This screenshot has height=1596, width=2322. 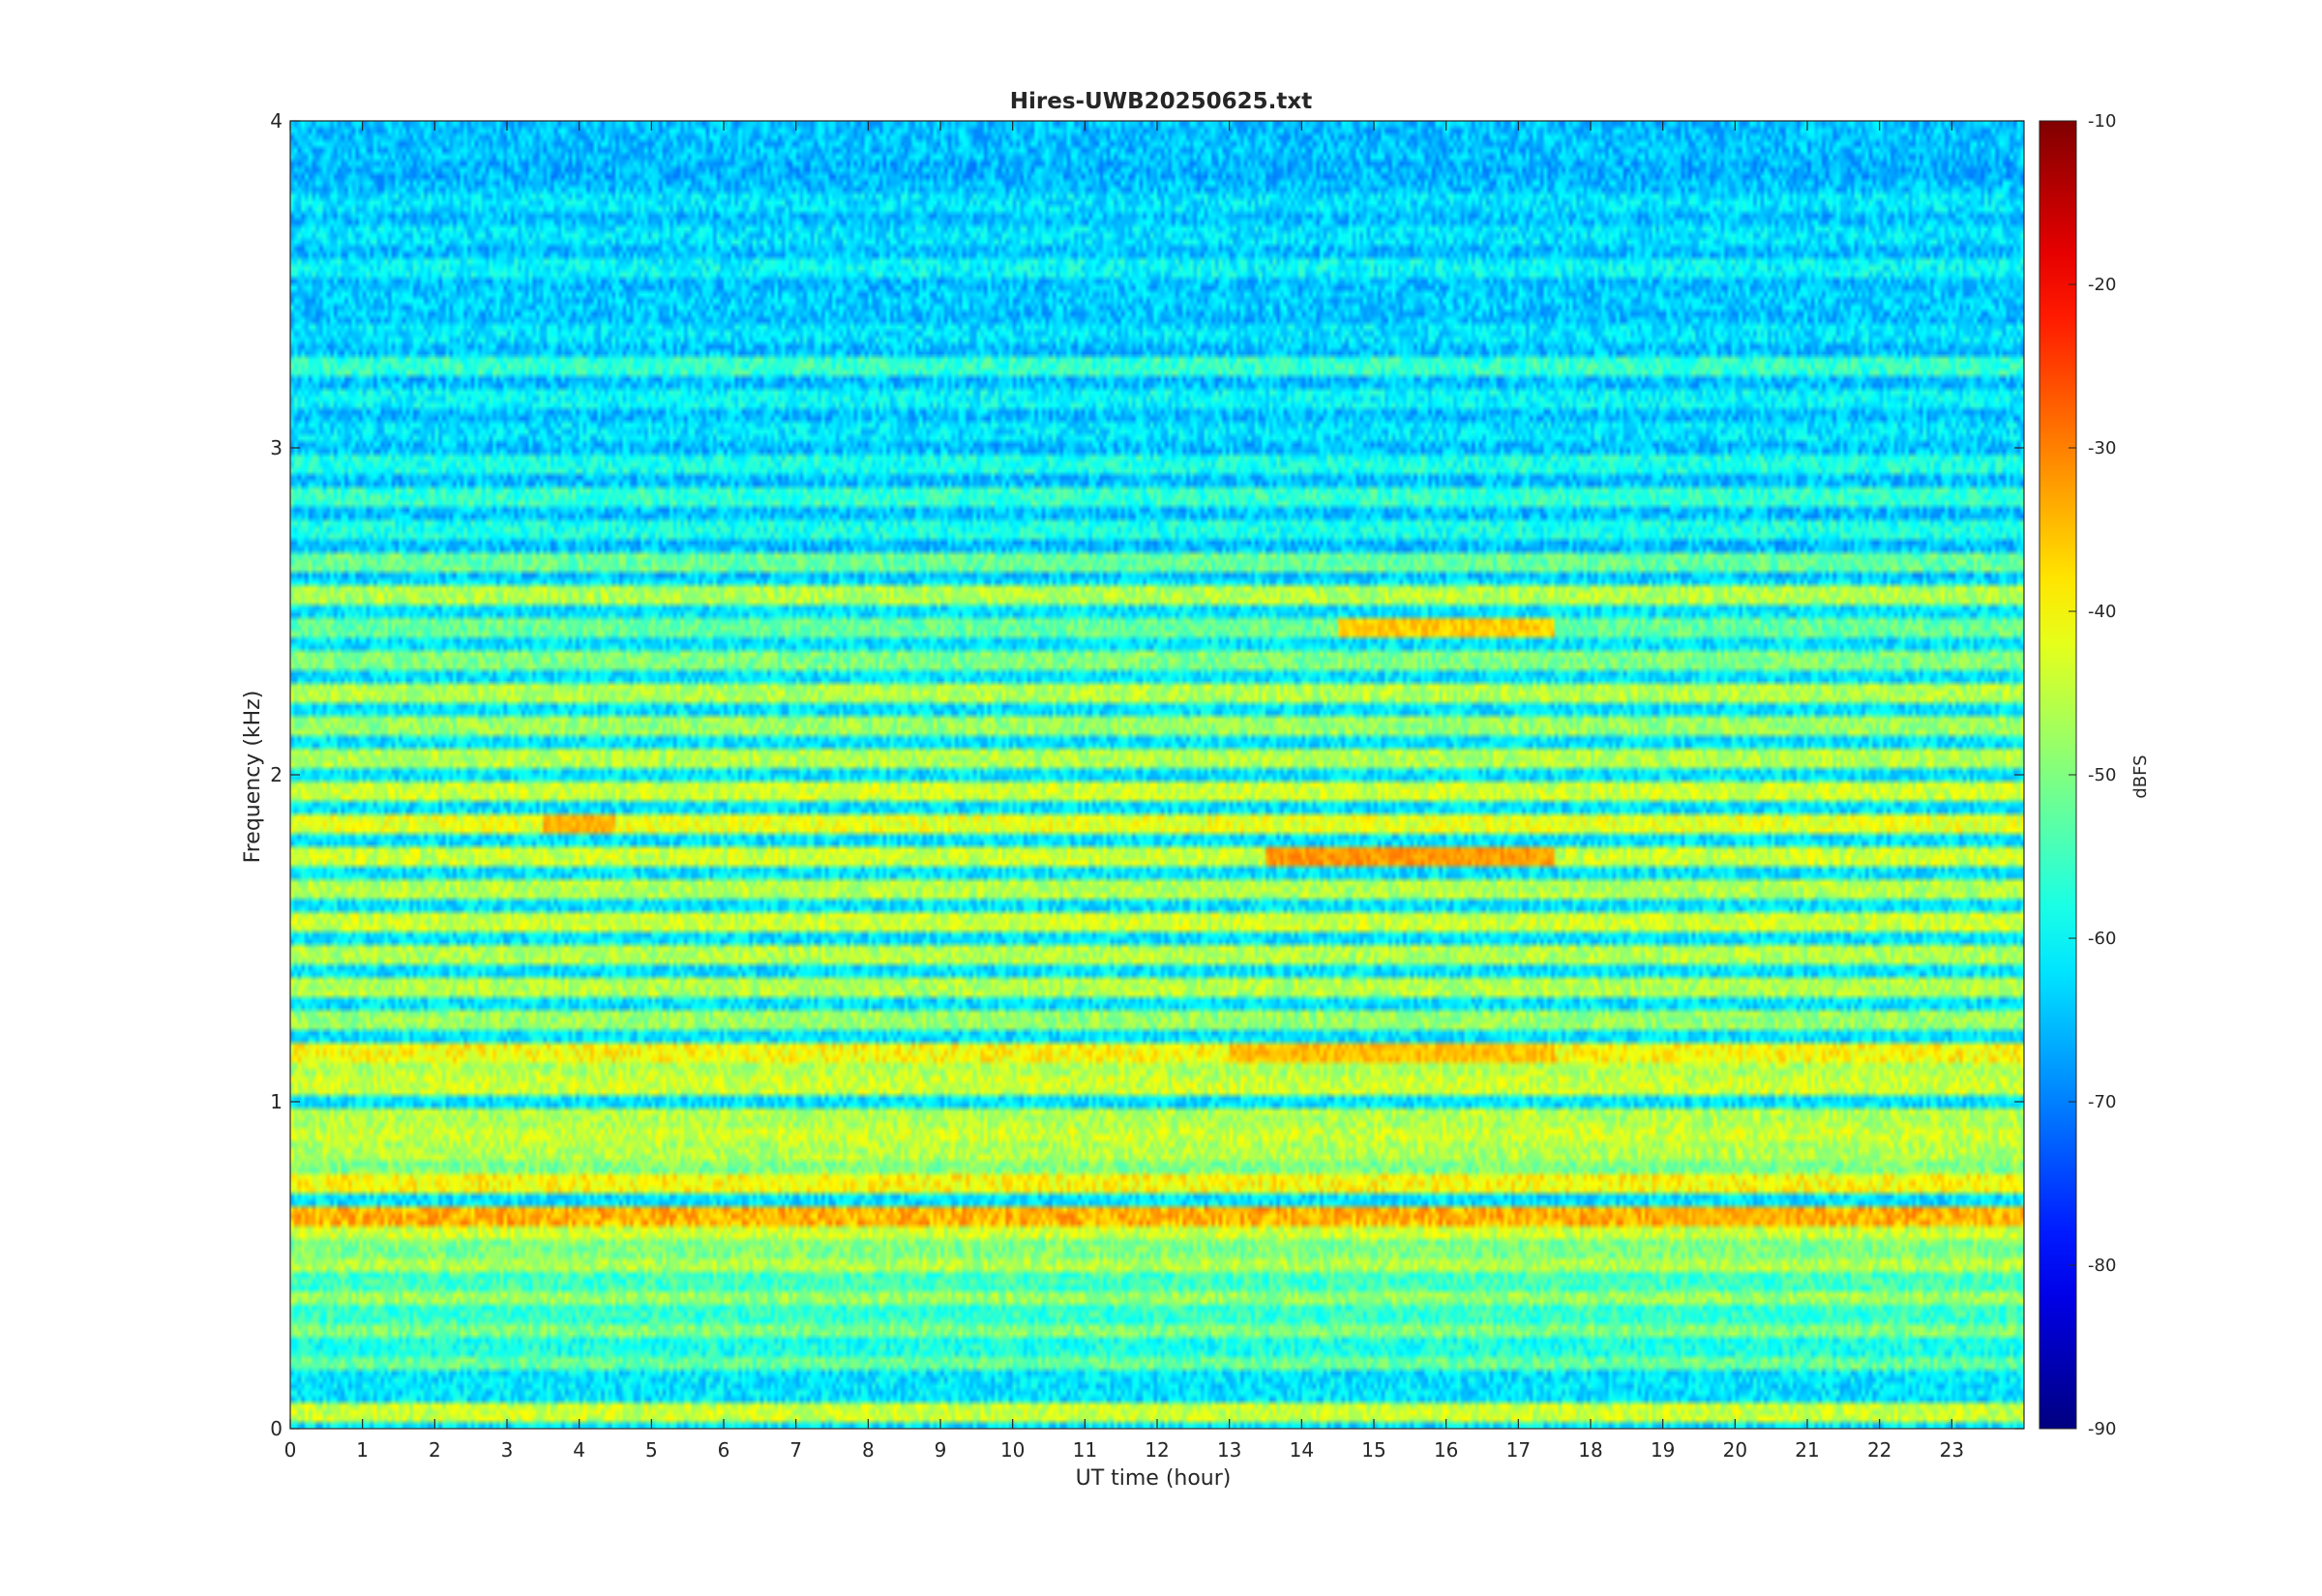 I want to click on colorbar-ticks: -90 -80 -70 -60 -50 -40 -30 -20 -10, so click(x=2092, y=775).